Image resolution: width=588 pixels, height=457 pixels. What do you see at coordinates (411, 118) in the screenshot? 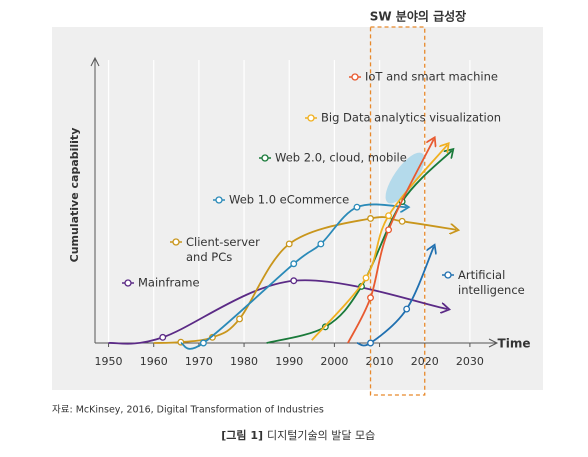
I see `legend-label: Big Data analytics visualization` at bounding box center [411, 118].